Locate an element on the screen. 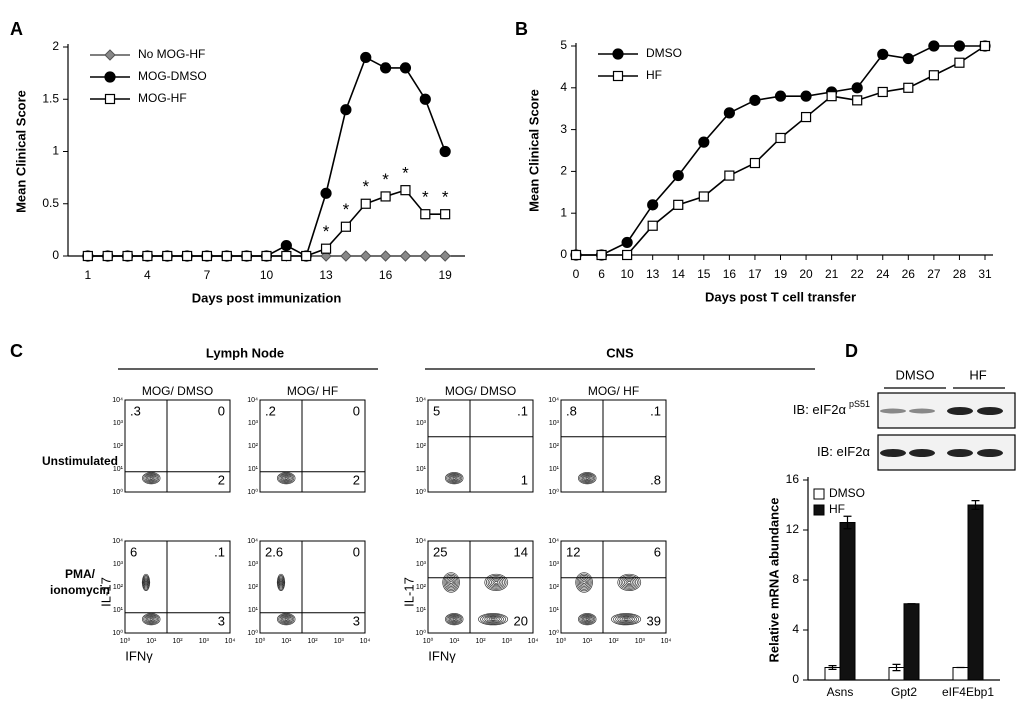 This screenshot has height=706, width=1021. x-tick-label: 13 is located at coordinates (653, 274).